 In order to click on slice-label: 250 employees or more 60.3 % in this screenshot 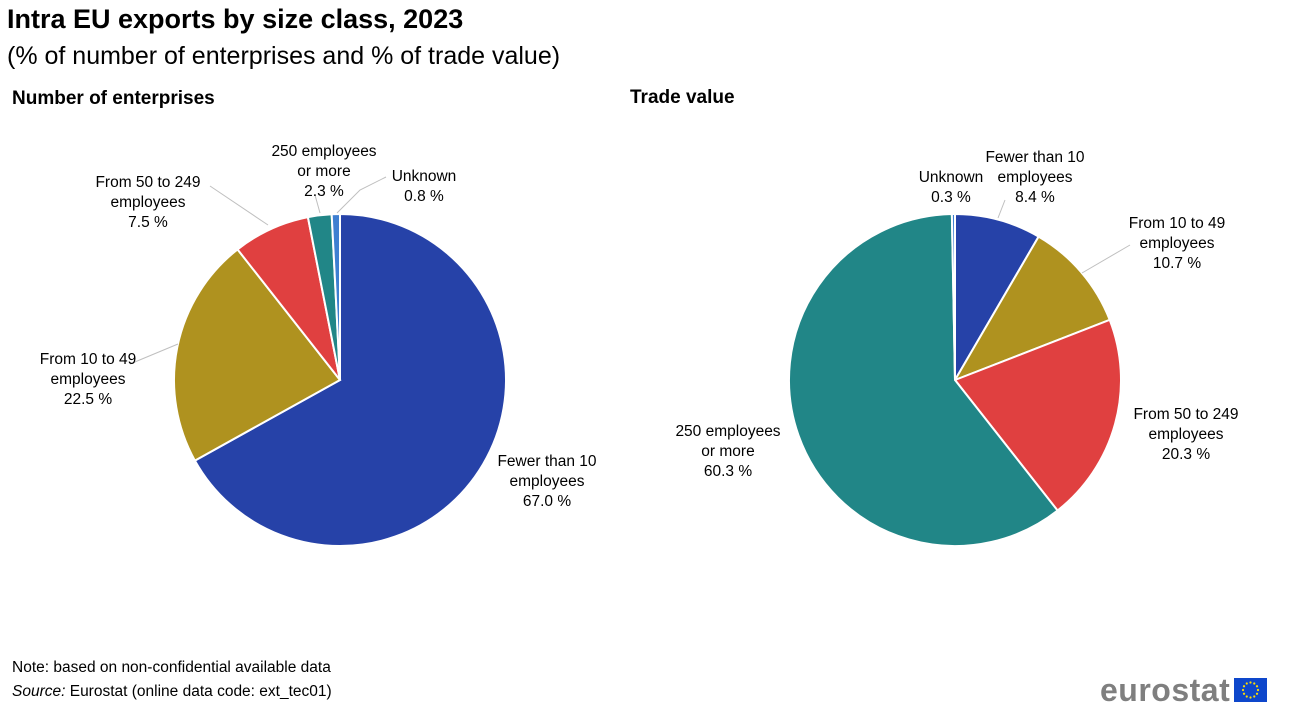, I will do `click(727, 451)`.